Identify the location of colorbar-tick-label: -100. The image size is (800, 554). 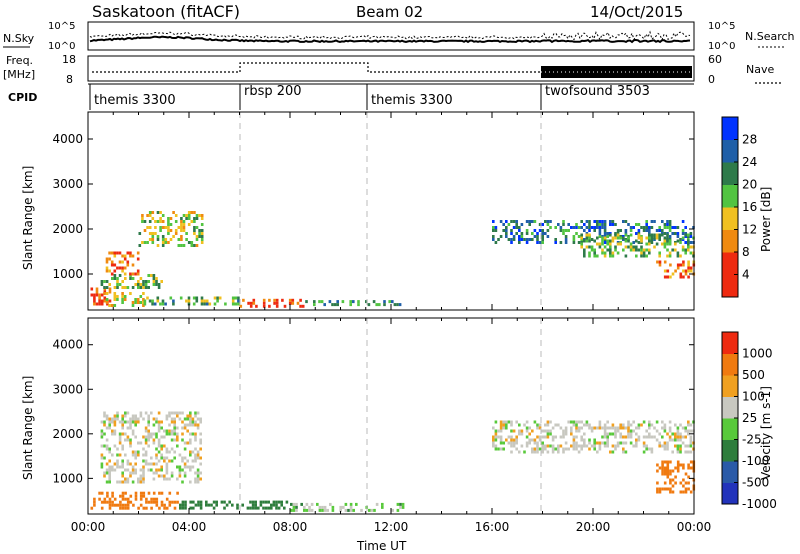
(755, 461).